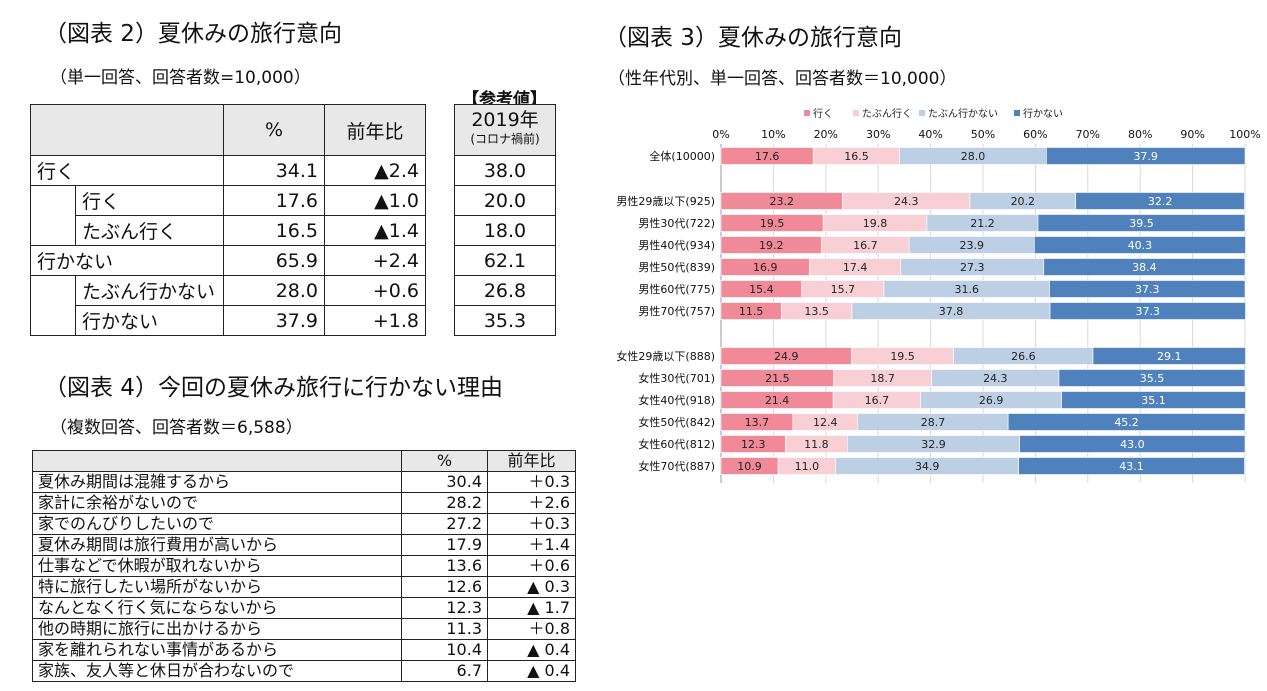 The height and width of the screenshot is (691, 1267). I want to click on x-tick-label: 50%, so click(983, 134).